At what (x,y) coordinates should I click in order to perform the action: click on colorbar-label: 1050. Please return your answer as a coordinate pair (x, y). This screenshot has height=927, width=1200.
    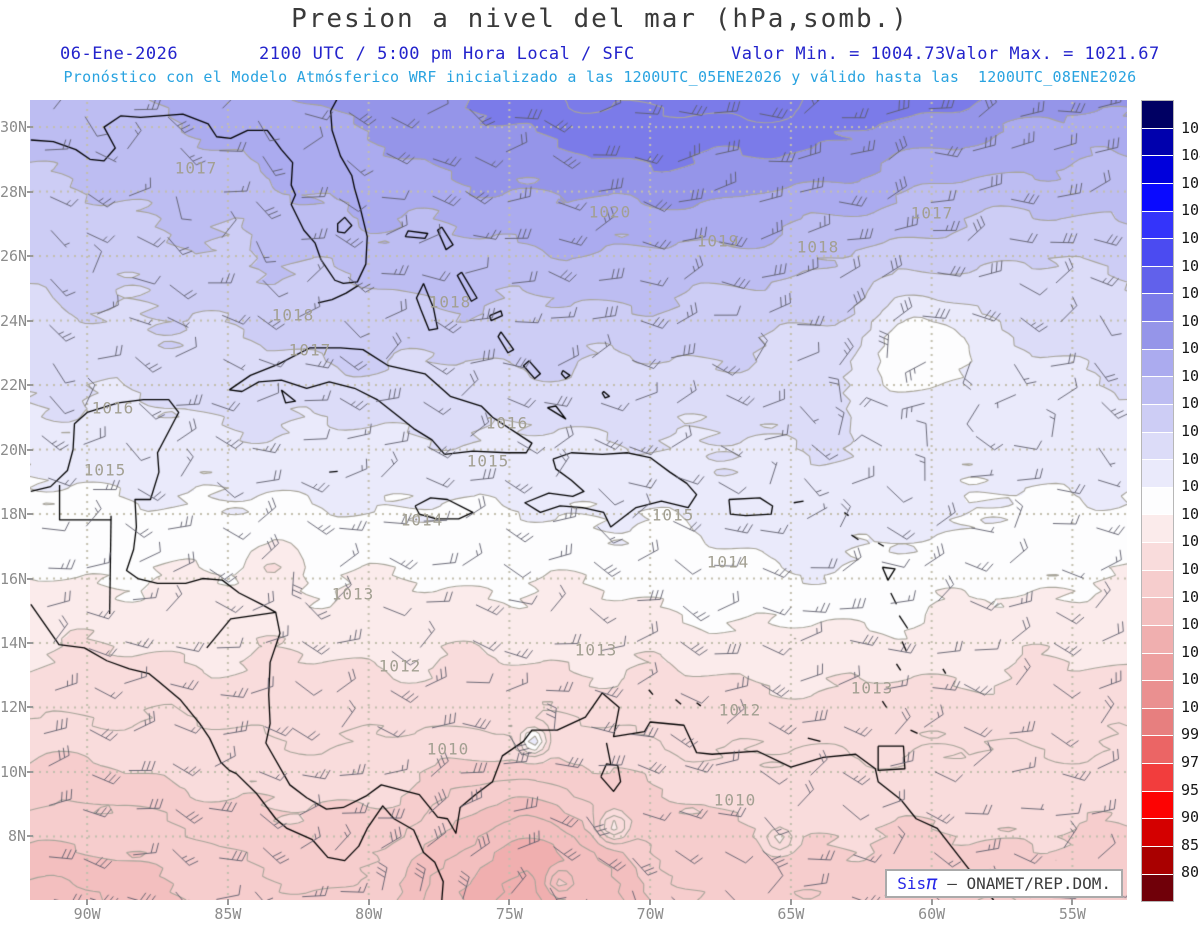
    Looking at the image, I should click on (1190, 127).